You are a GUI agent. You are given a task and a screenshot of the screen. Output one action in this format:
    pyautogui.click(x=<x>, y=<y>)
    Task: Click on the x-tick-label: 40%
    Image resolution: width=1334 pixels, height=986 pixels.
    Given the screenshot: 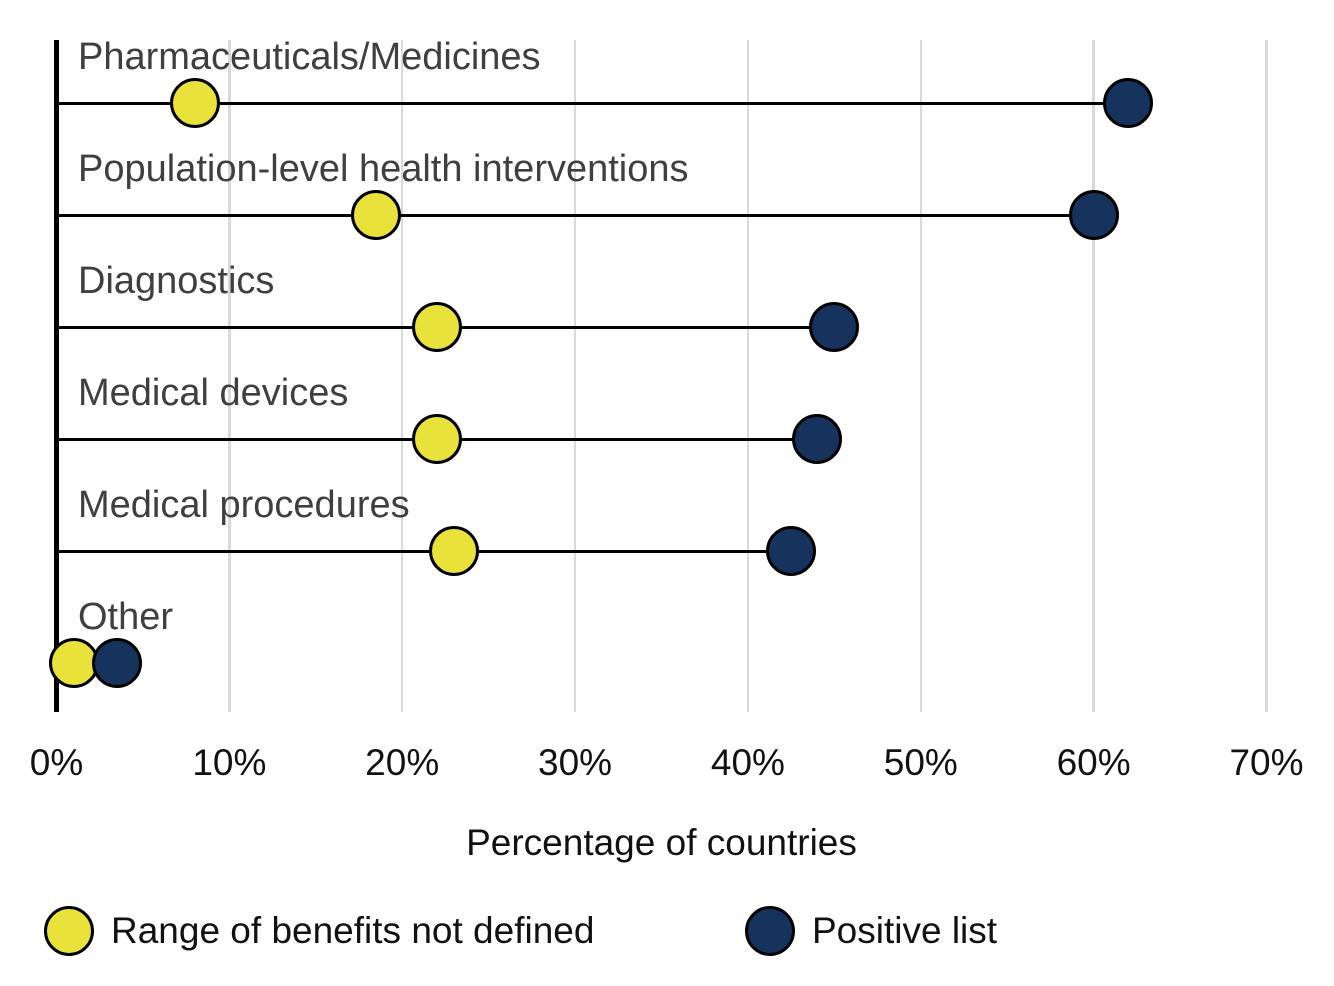 What is the action you would take?
    pyautogui.click(x=747, y=762)
    